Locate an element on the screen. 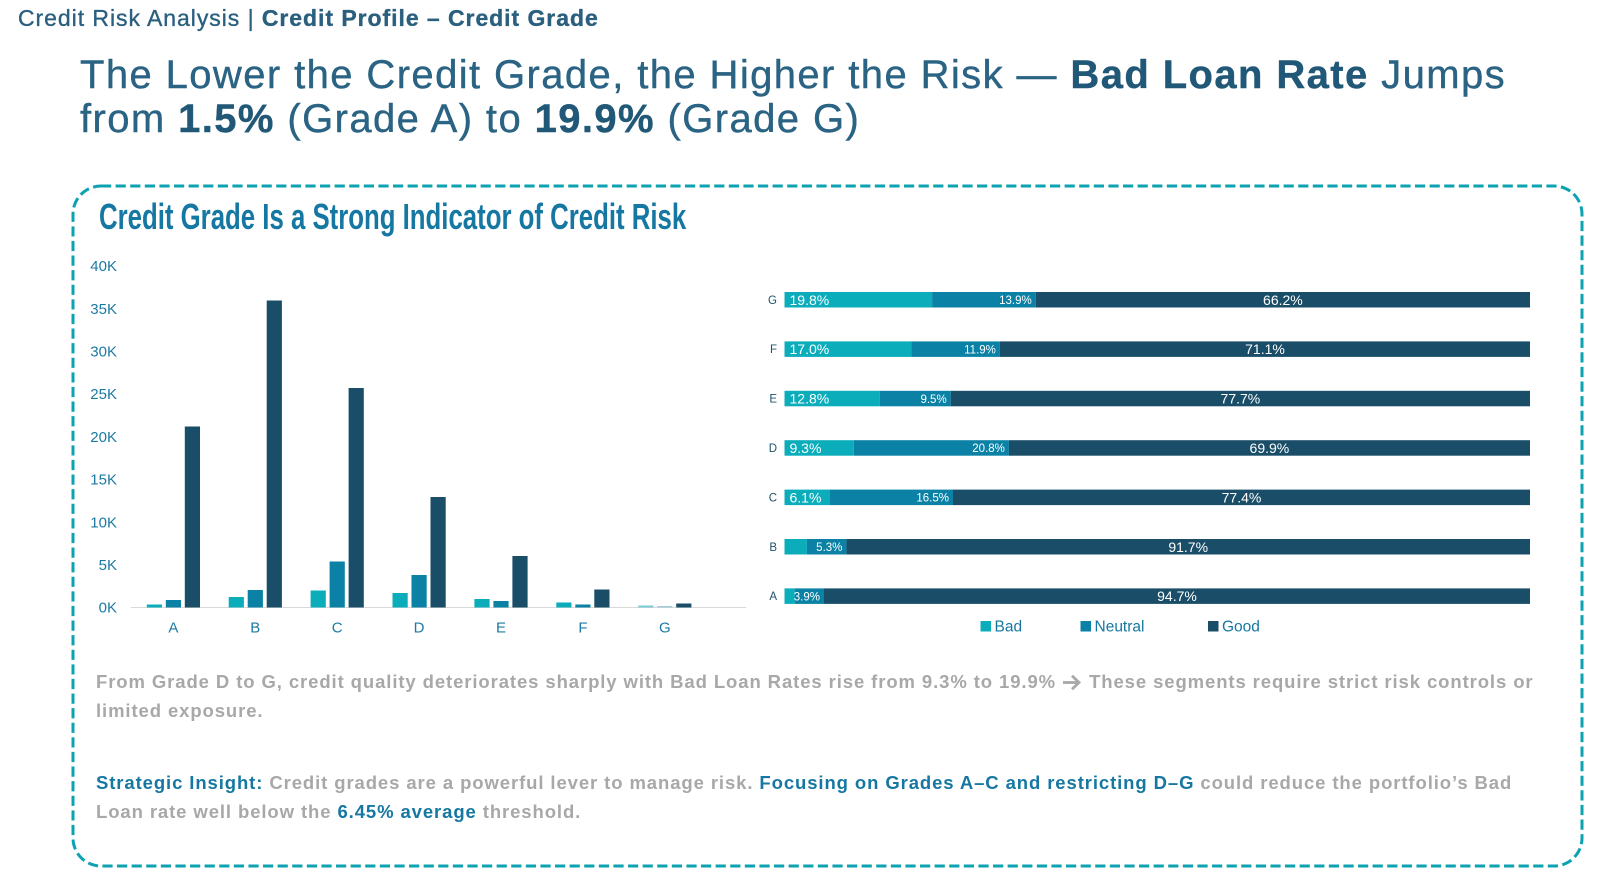  svg-text: 13.9% is located at coordinates (1015, 301).